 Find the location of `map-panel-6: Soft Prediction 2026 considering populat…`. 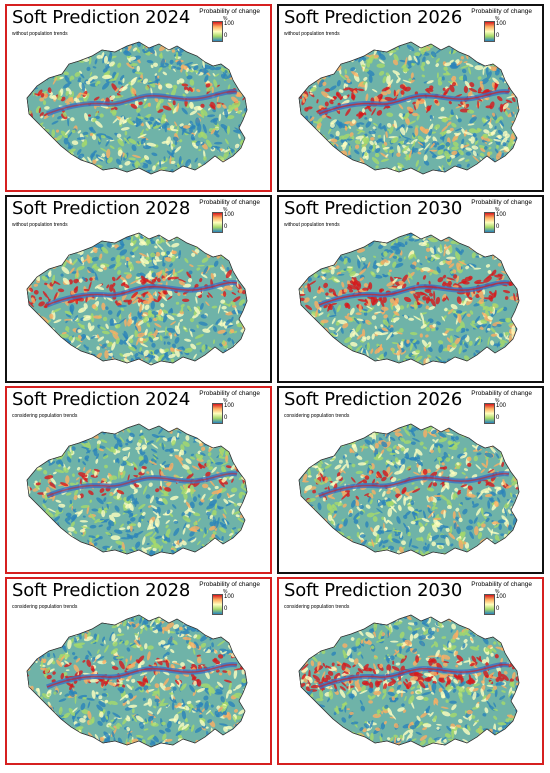

map-panel-6: Soft Prediction 2026 considering populat… is located at coordinates (410, 480).